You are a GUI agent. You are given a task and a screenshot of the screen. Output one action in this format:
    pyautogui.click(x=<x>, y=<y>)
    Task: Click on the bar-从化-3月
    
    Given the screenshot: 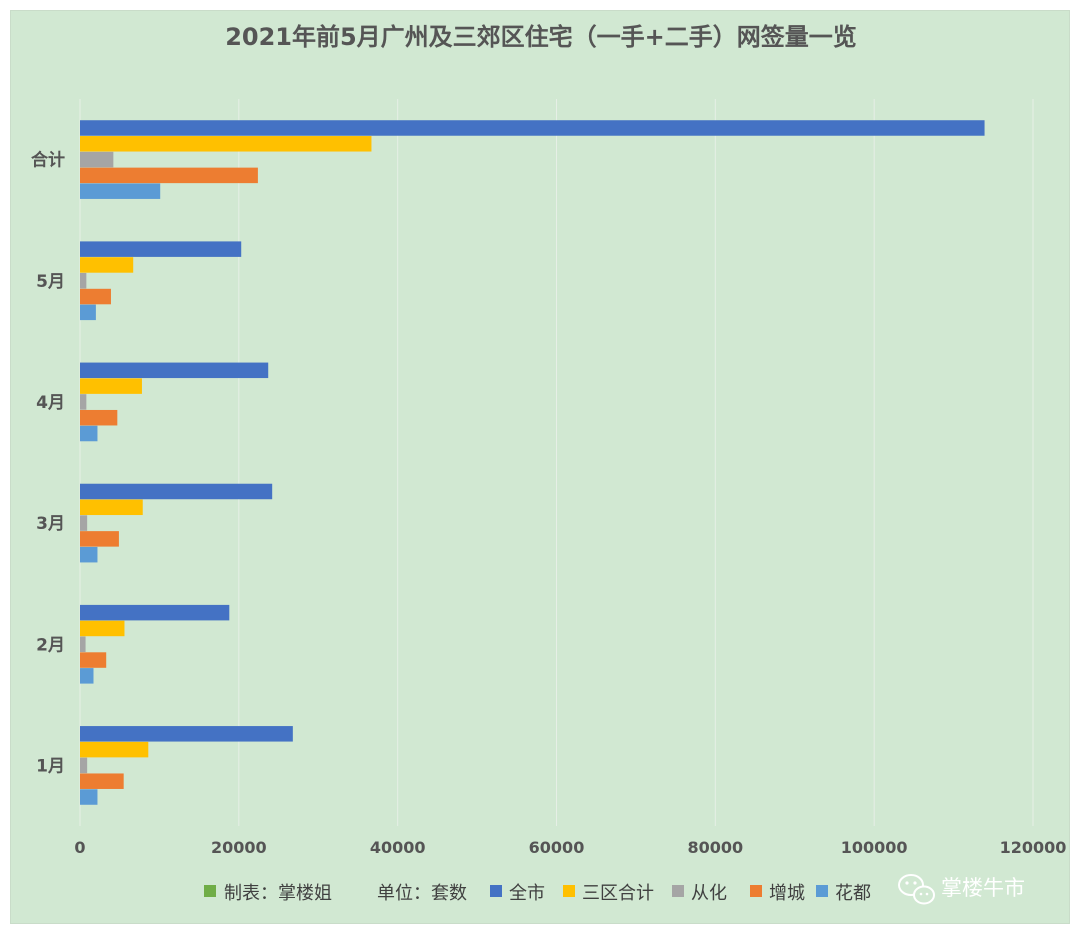 What is the action you would take?
    pyautogui.click(x=84, y=523)
    